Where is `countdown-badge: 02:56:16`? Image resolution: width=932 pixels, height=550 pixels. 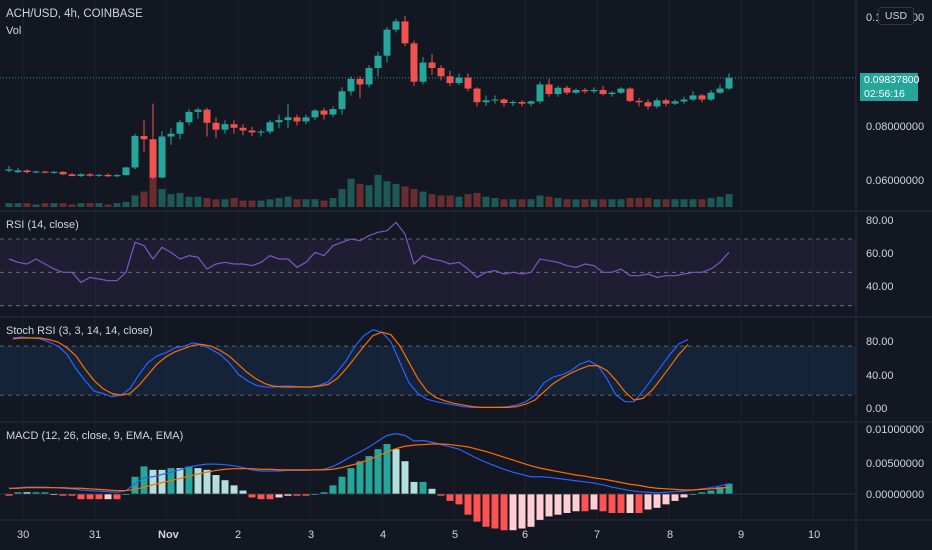 countdown-badge: 02:56:16 is located at coordinates (889, 94).